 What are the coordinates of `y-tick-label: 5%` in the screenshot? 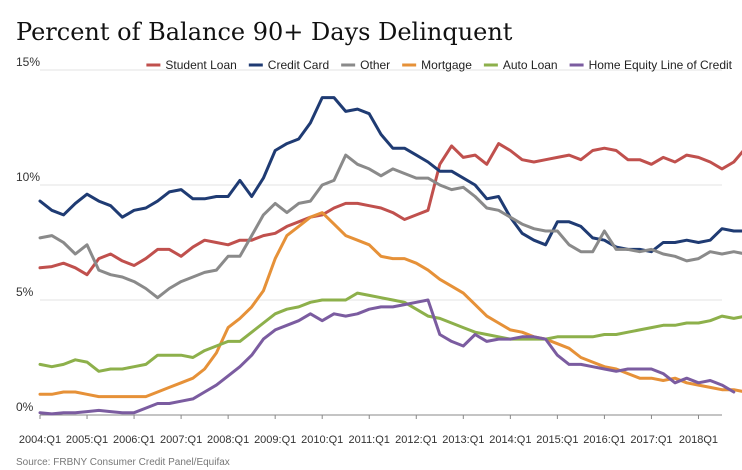 It's located at (25, 292).